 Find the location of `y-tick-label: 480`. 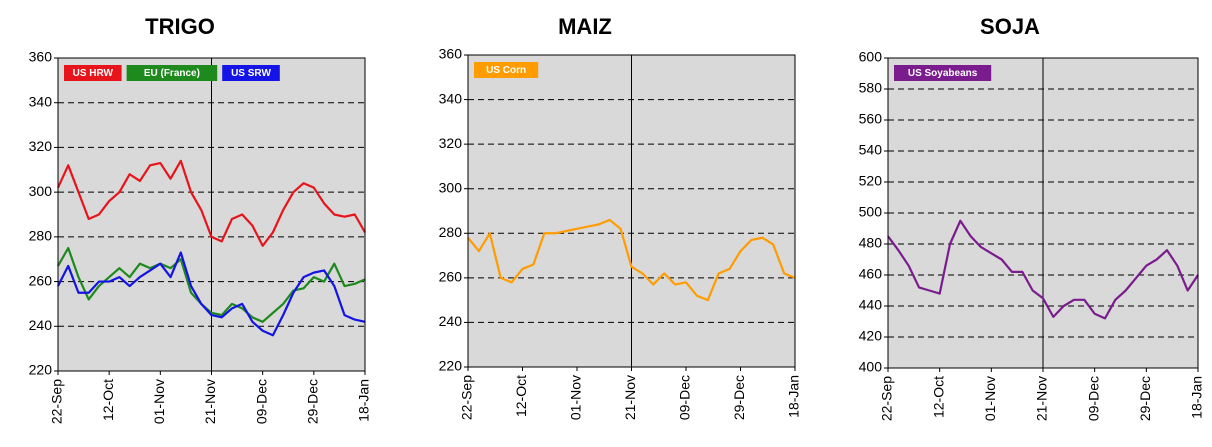

y-tick-label: 480 is located at coordinates (871, 243).